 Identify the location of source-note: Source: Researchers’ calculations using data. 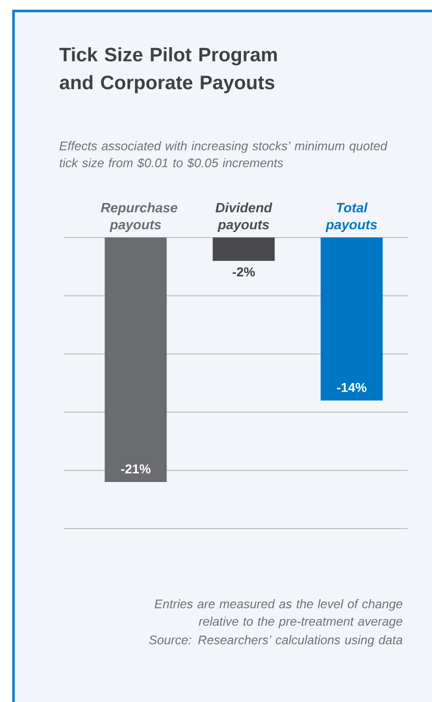
(275, 641).